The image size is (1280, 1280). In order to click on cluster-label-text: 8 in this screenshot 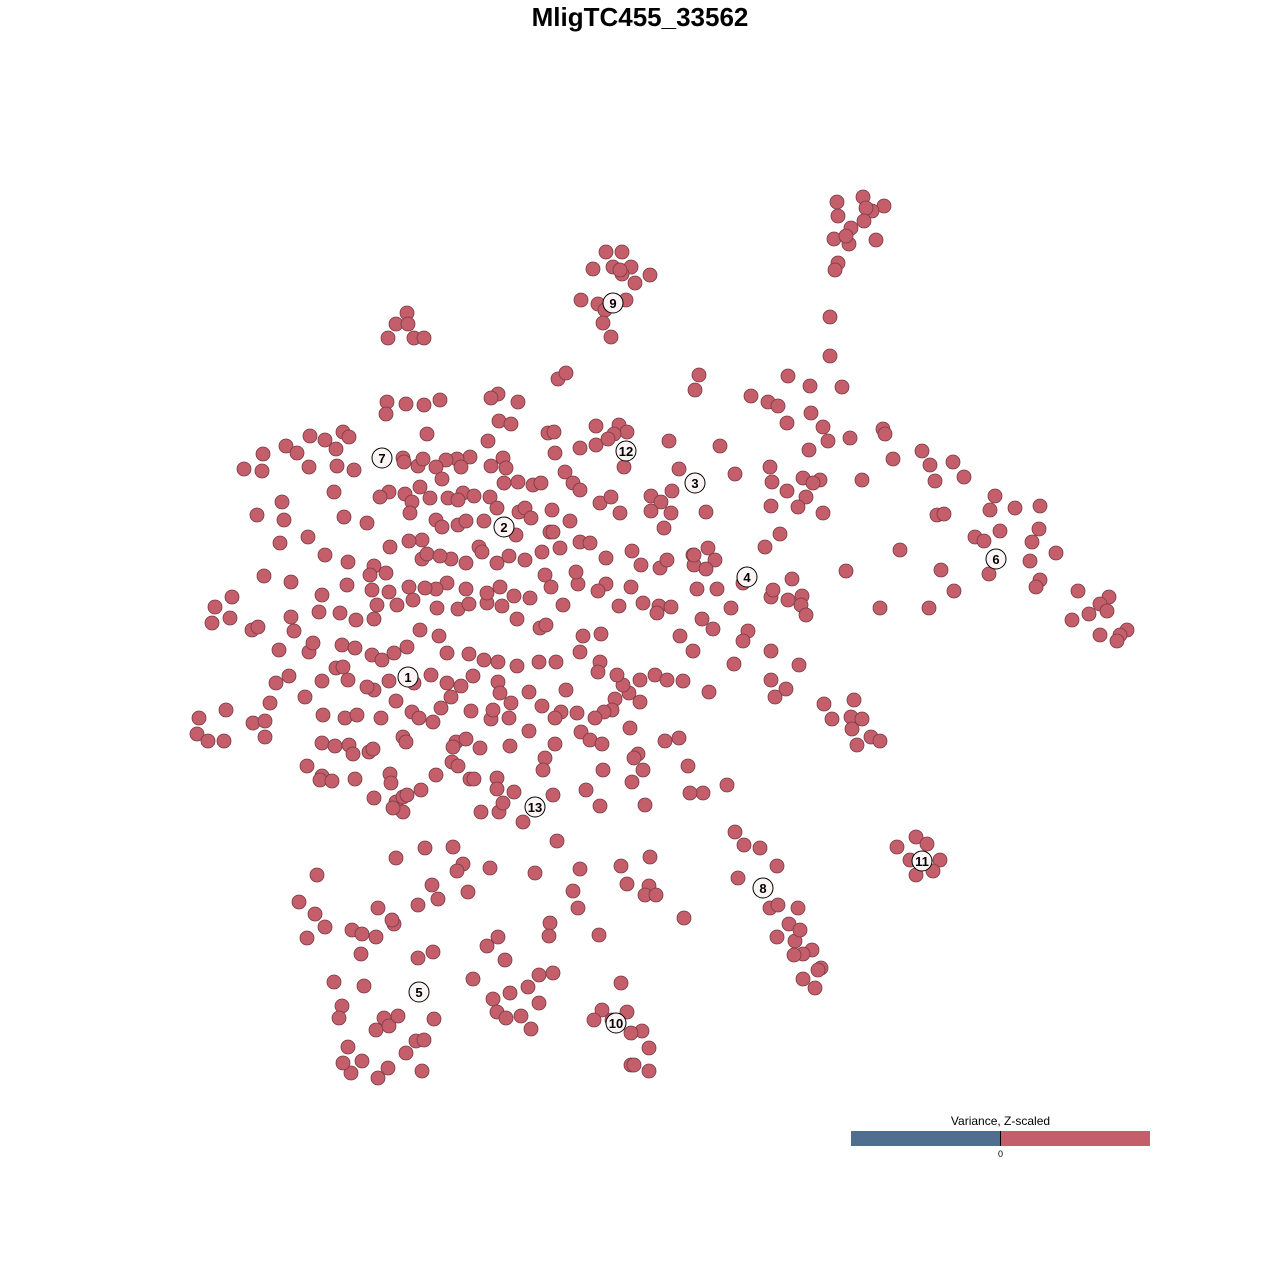, I will do `click(762, 888)`.